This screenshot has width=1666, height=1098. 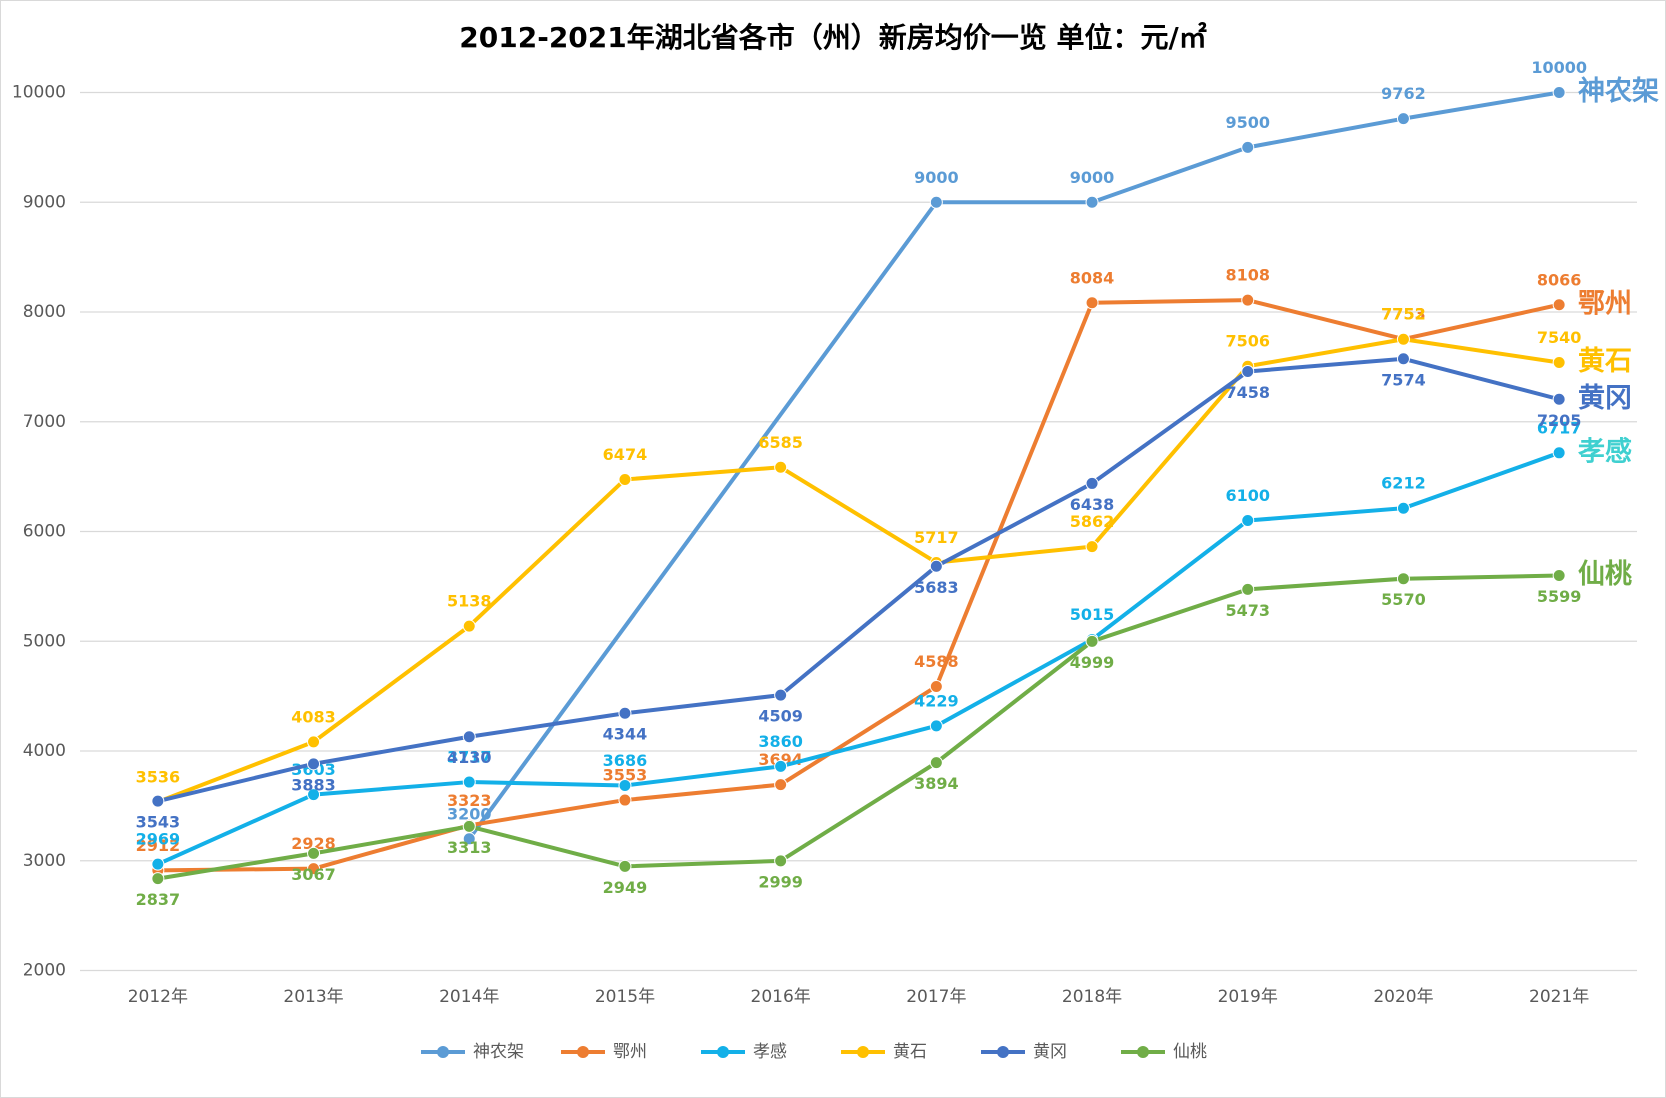 What do you see at coordinates (1559, 997) in the screenshot?
I see `x-tick-label: 2021年` at bounding box center [1559, 997].